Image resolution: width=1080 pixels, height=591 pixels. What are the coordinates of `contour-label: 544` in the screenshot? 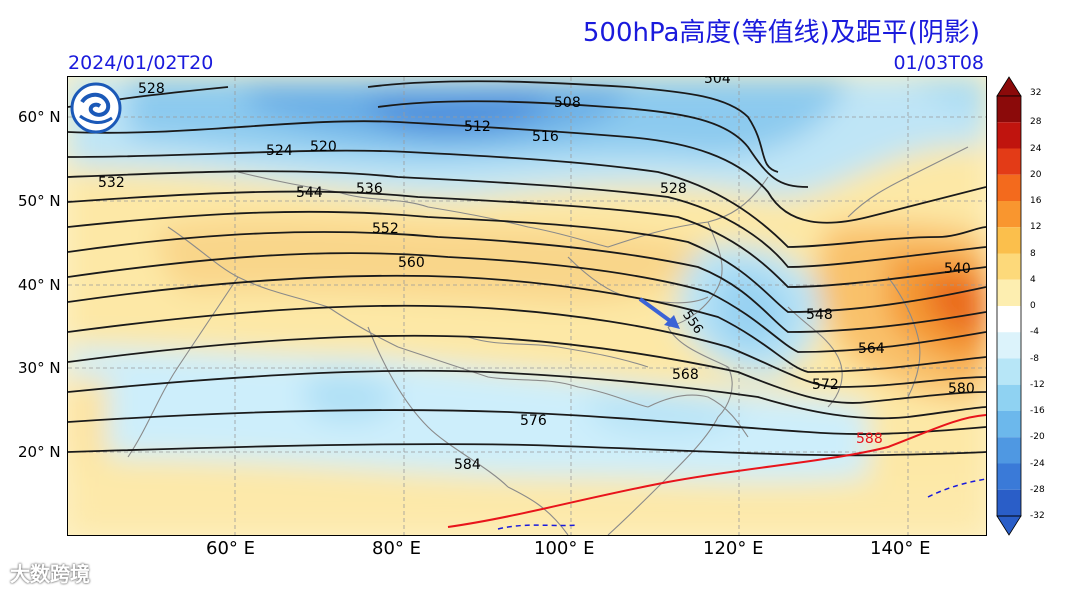 It's located at (309, 193).